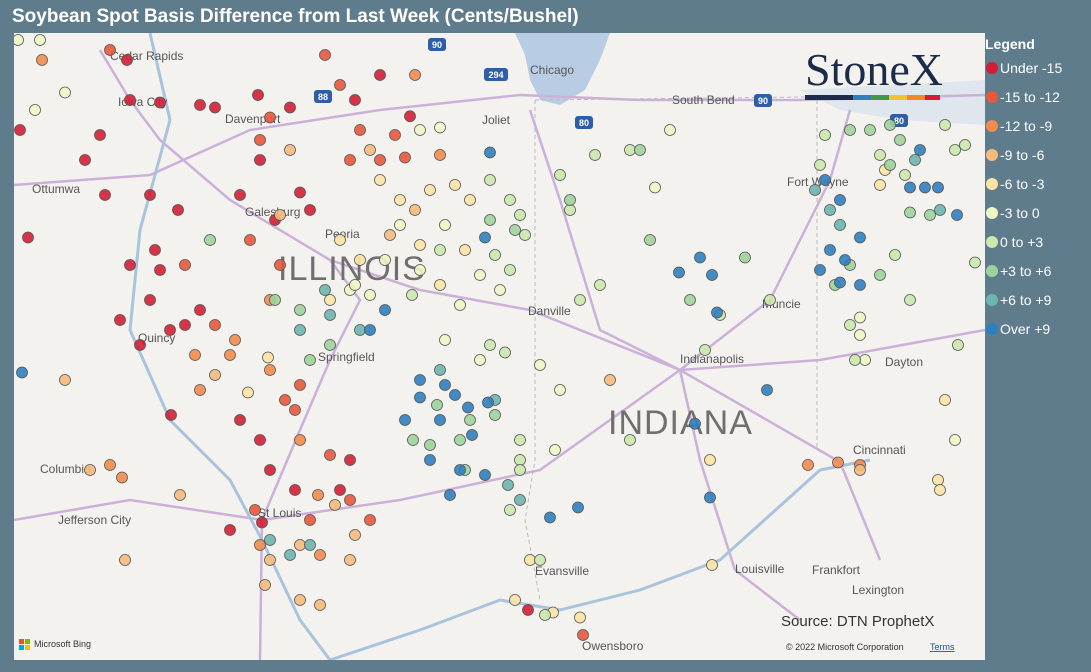 The height and width of the screenshot is (672, 1091). Describe the element at coordinates (496, 120) in the screenshot. I see `city-label: Joliet` at that location.